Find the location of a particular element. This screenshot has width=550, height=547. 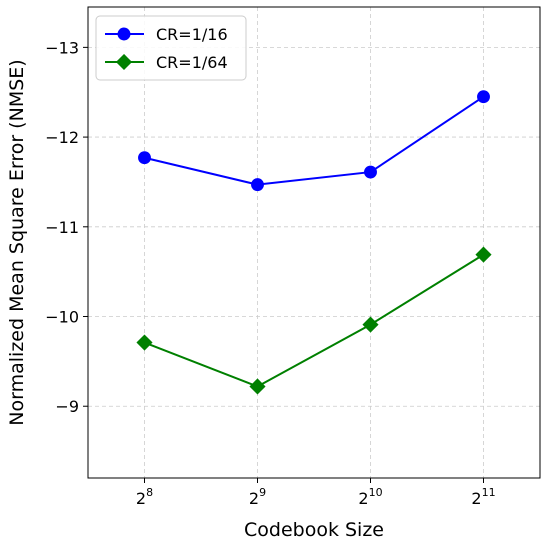

legend-entry: CR=1/16 is located at coordinates (166, 34).